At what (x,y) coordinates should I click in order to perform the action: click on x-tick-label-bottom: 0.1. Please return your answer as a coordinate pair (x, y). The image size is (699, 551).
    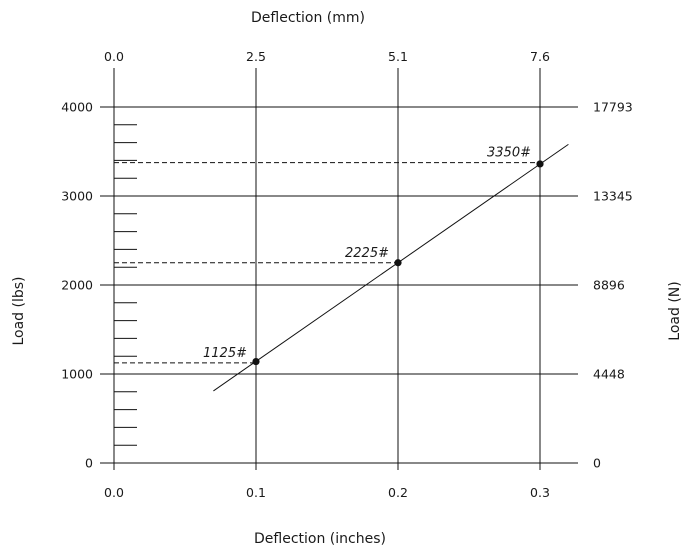
    Looking at the image, I should click on (256, 492).